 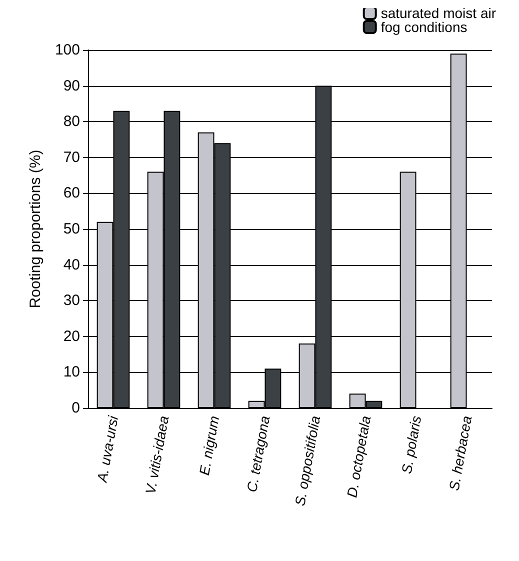 I want to click on y-tick-label: 70, so click(x=71, y=157).